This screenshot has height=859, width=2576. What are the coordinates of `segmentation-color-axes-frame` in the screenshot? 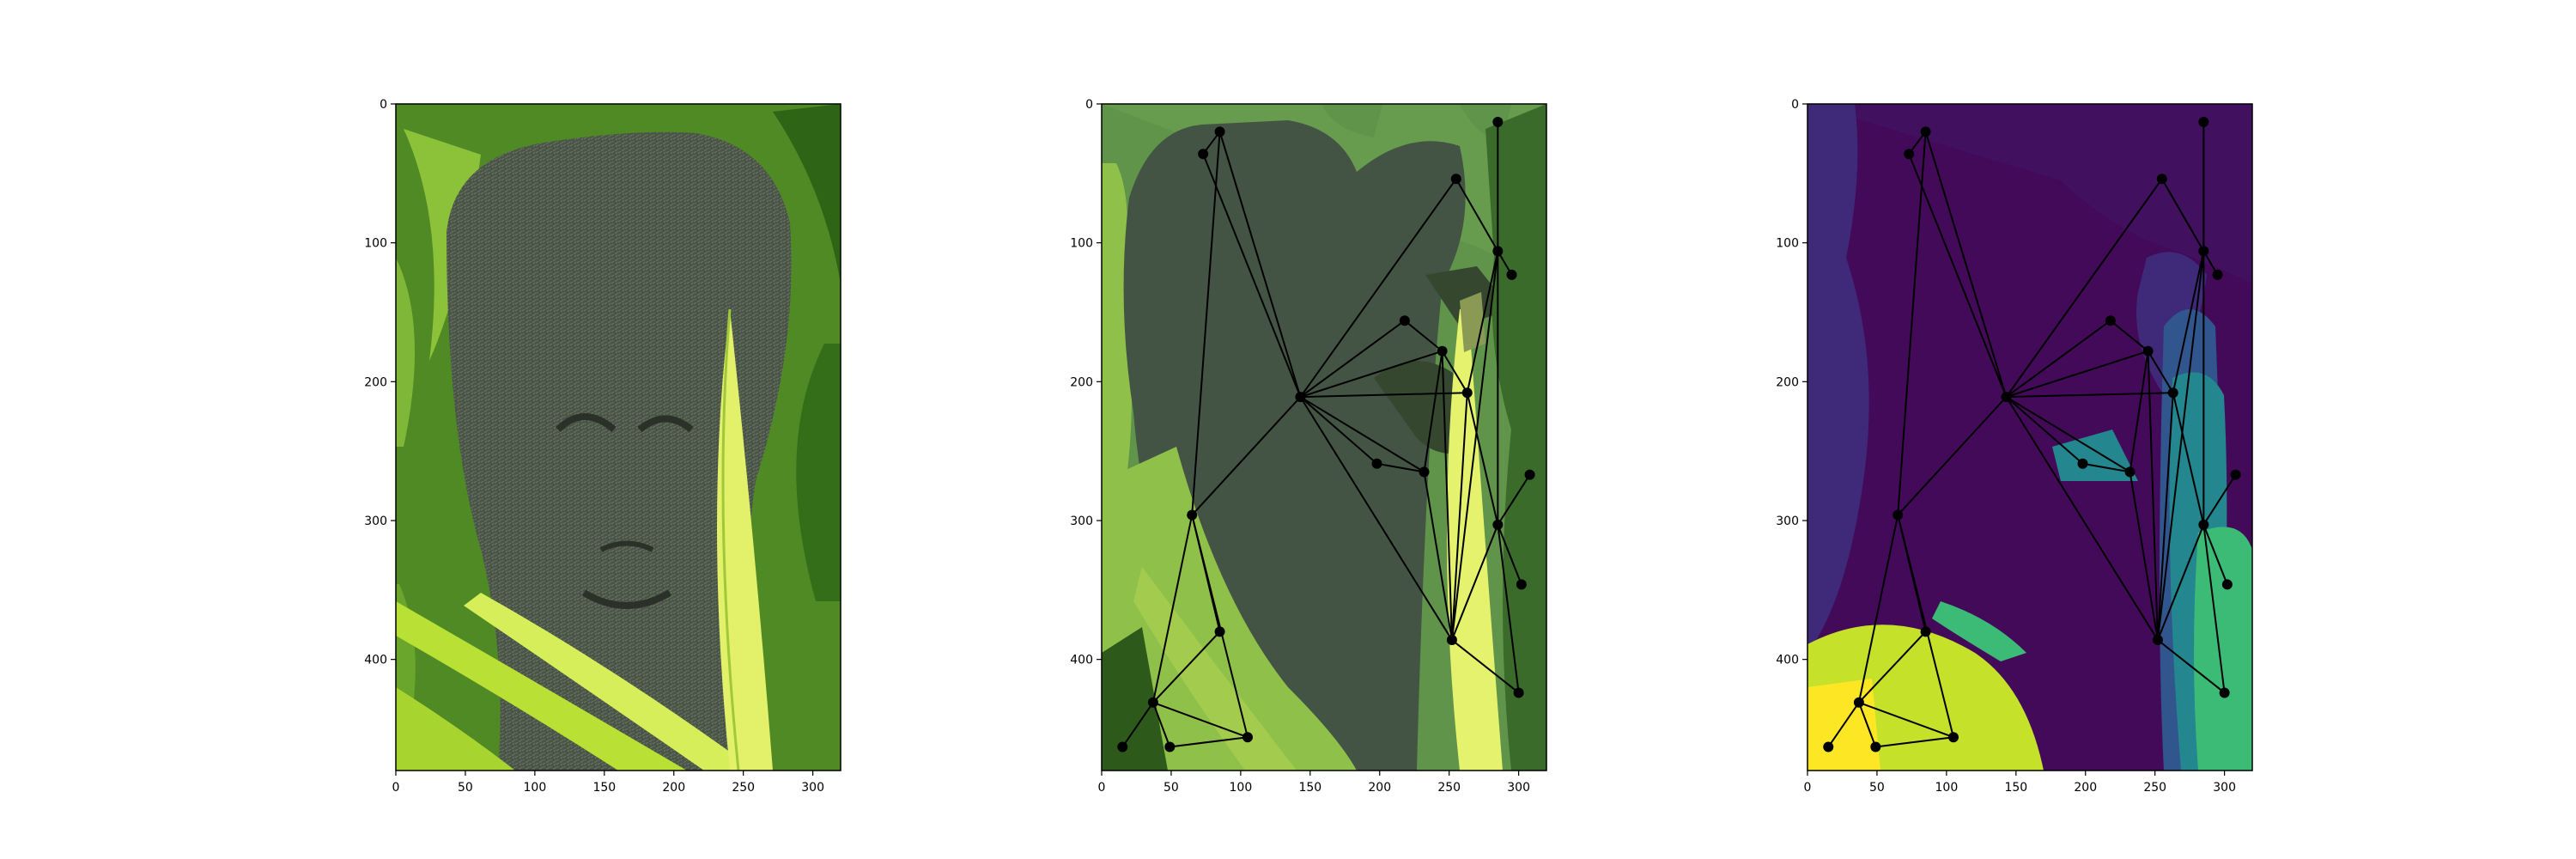 It's located at (1324, 437).